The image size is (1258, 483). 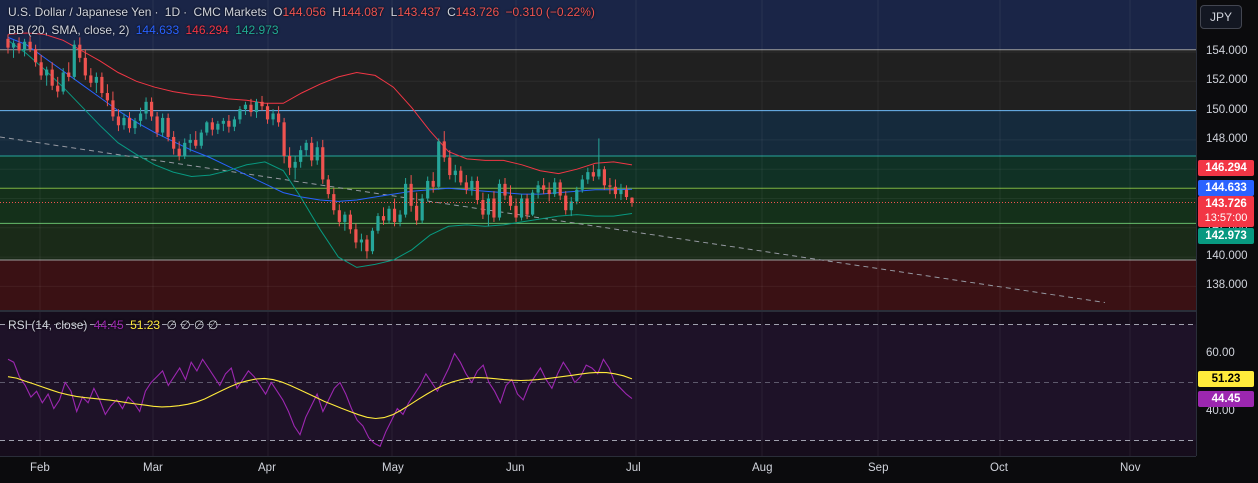 I want to click on rsi-ma-line, so click(x=320, y=395).